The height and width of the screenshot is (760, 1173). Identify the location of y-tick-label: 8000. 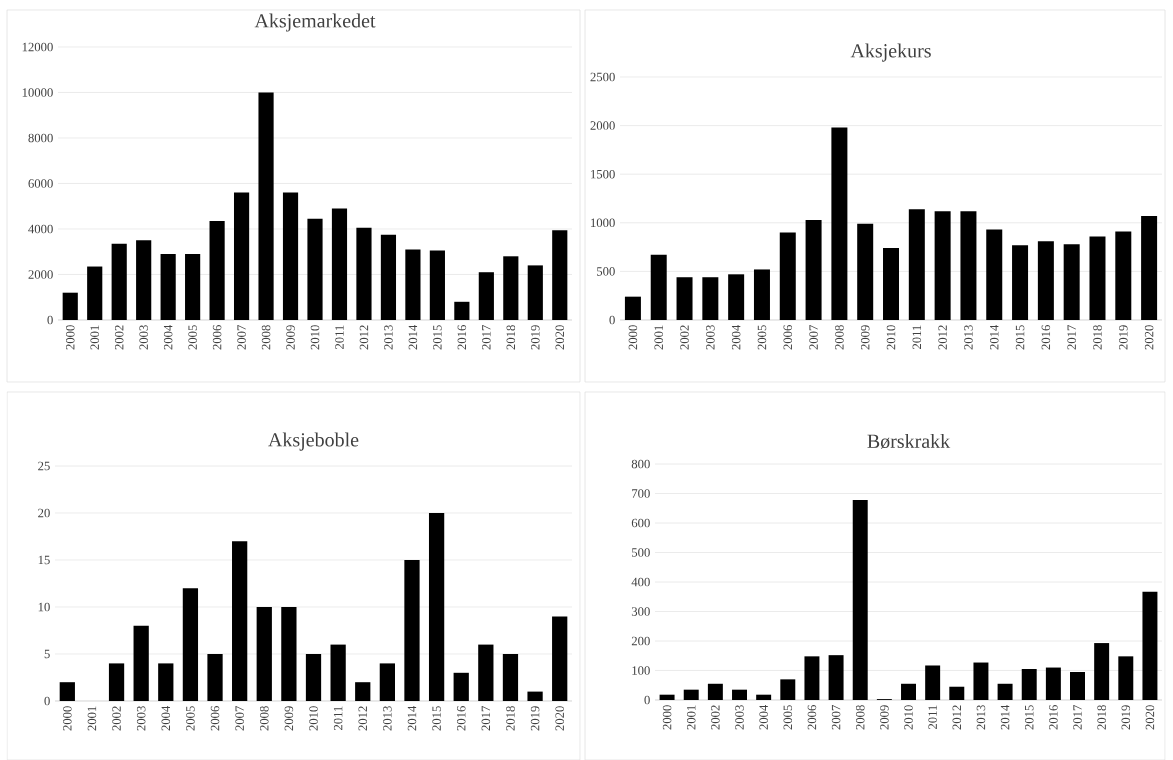
(40, 138).